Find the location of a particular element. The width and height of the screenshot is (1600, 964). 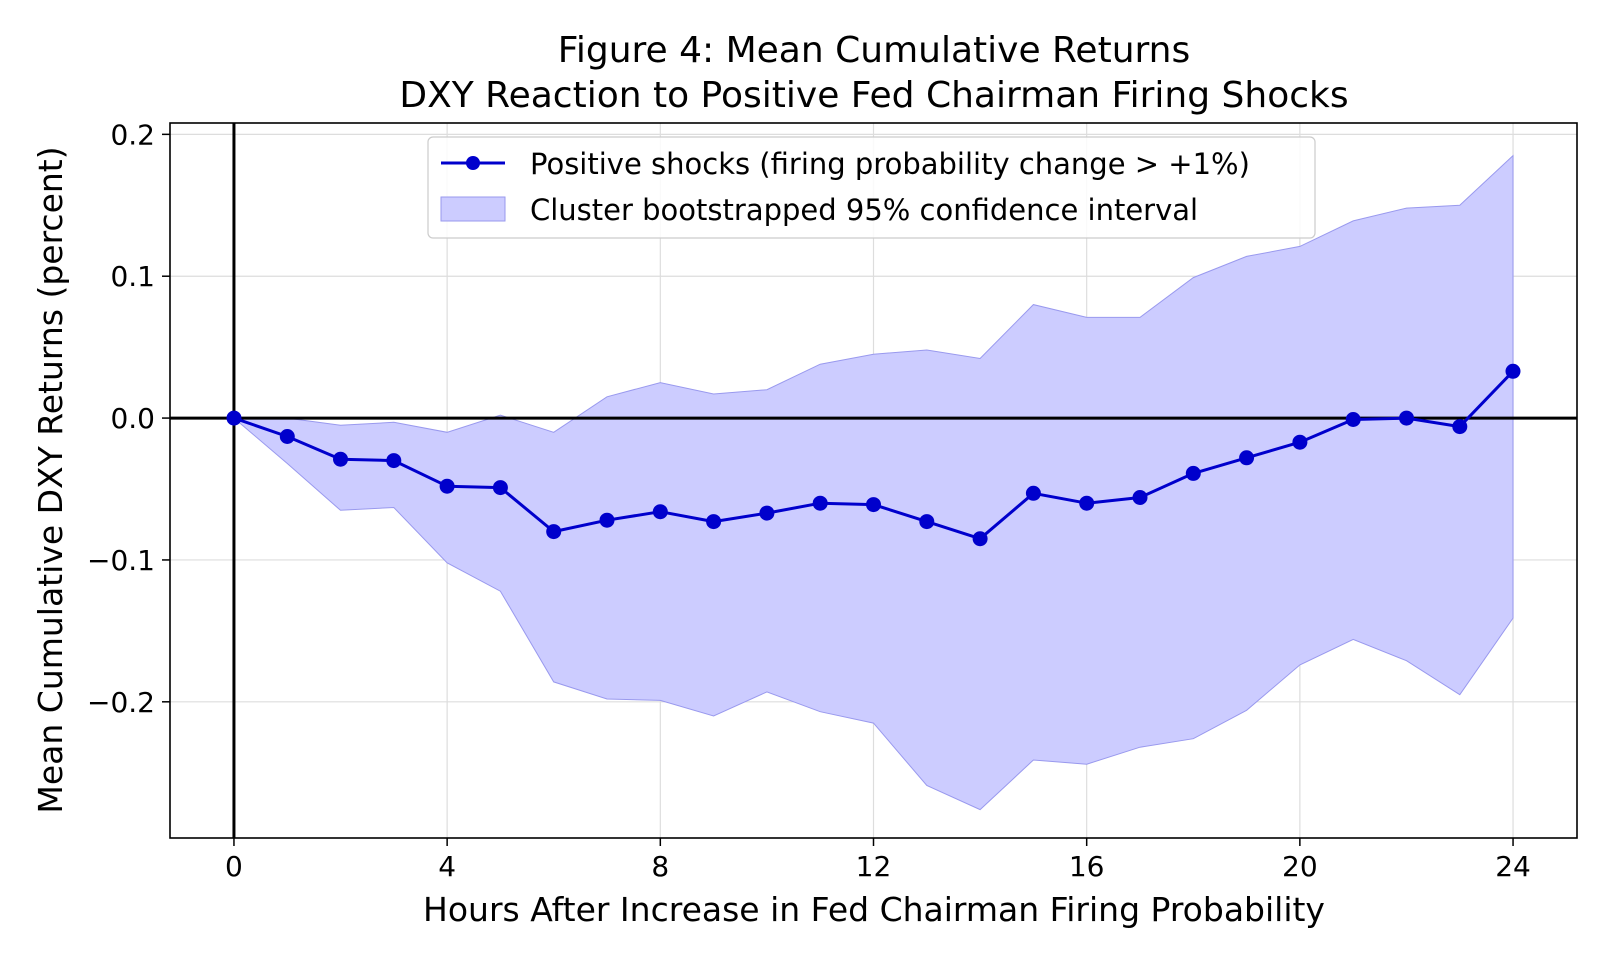

y-ticks: −0.2 −0.1 0.0 0.1 0.2 is located at coordinates (128, 418).